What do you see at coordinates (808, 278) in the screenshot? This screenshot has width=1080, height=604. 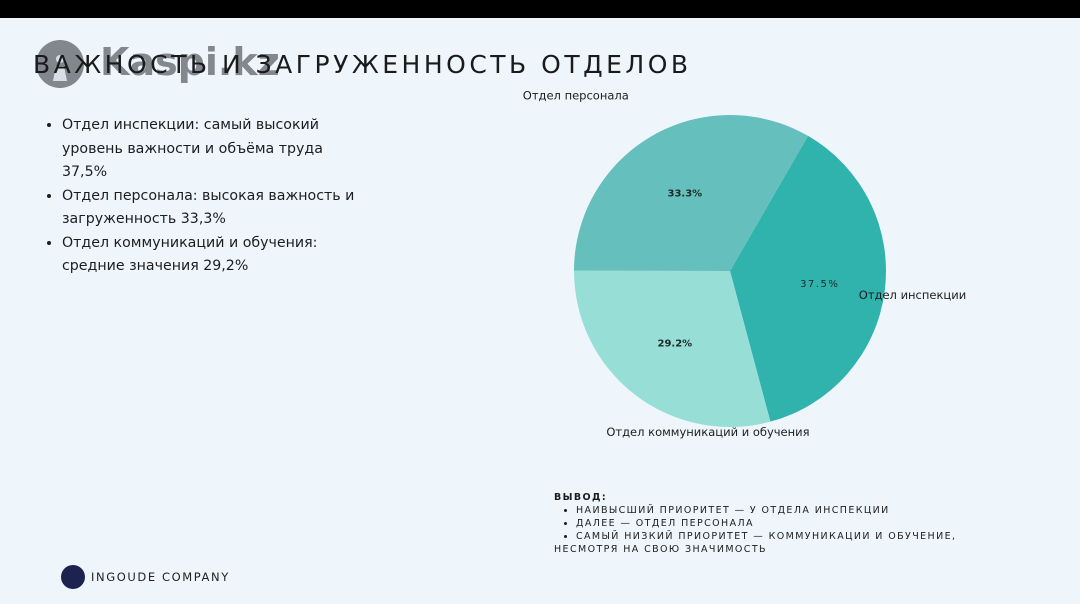 I see `slice-inspection` at bounding box center [808, 278].